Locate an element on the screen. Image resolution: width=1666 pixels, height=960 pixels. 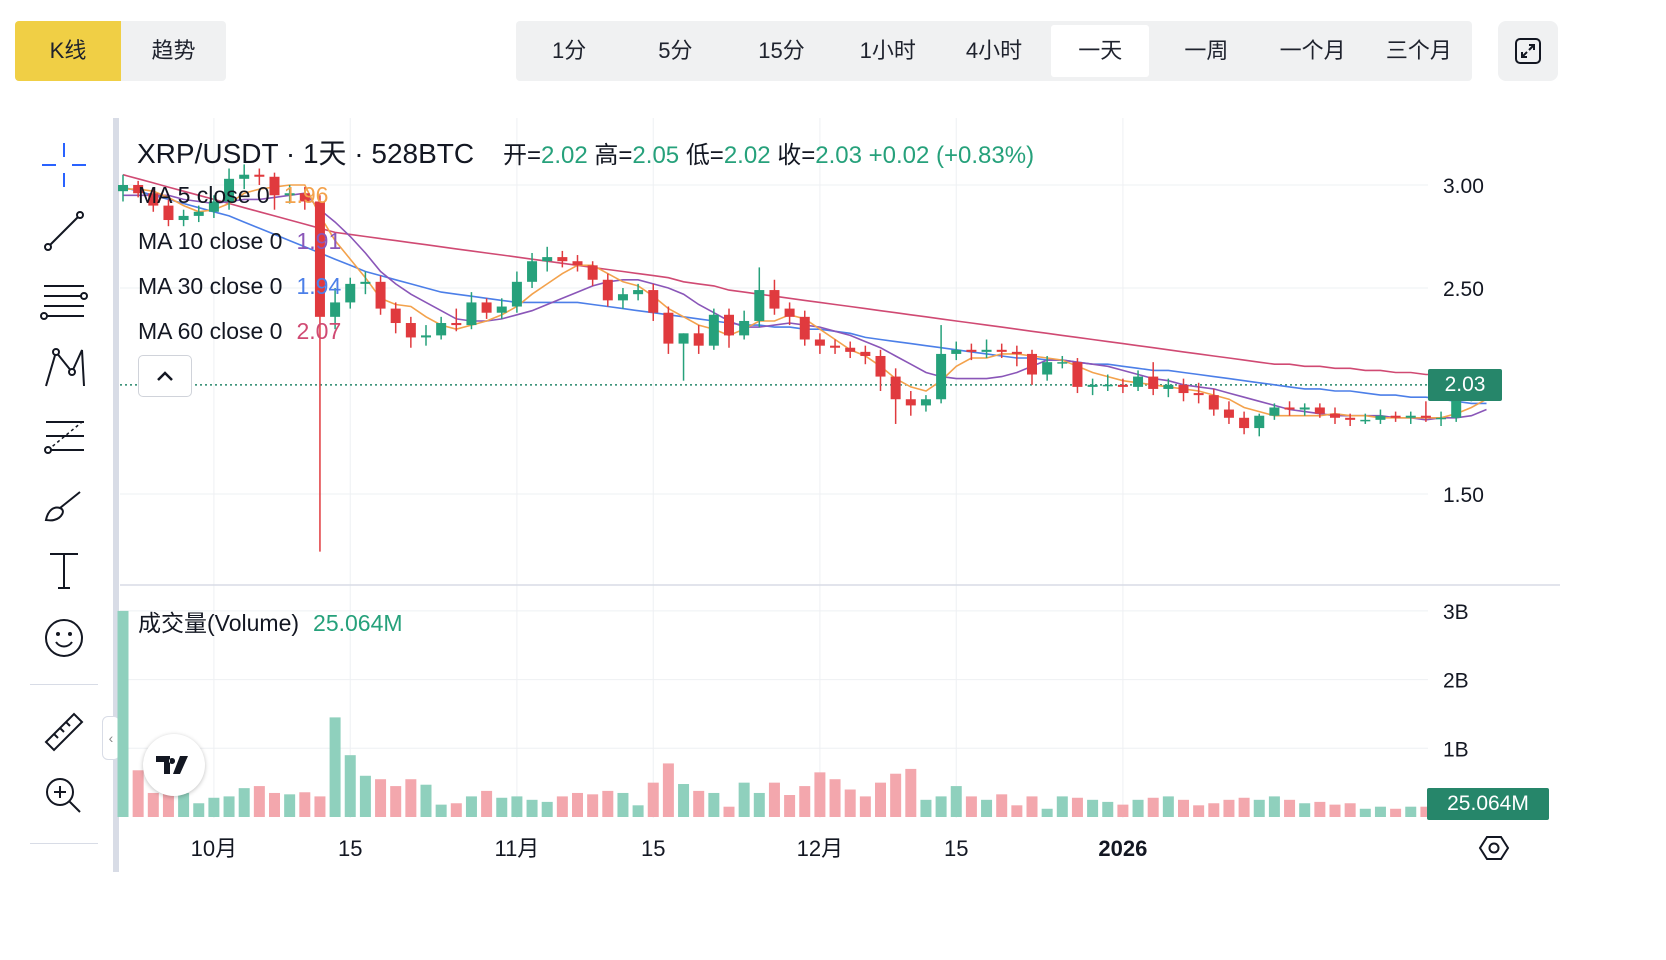
tab-trend: 趋势 is located at coordinates (173, 50).